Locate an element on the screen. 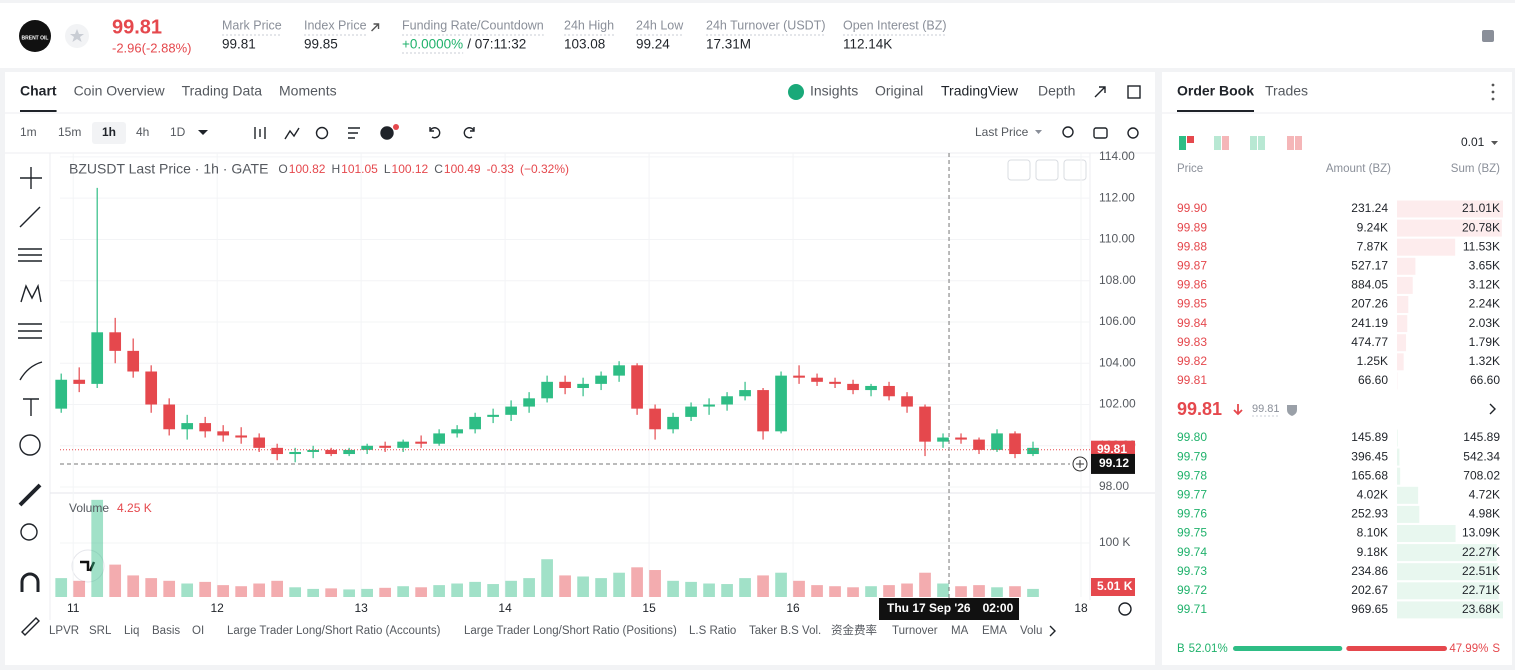 The height and width of the screenshot is (670, 1515). interval: 1h is located at coordinates (109, 132).